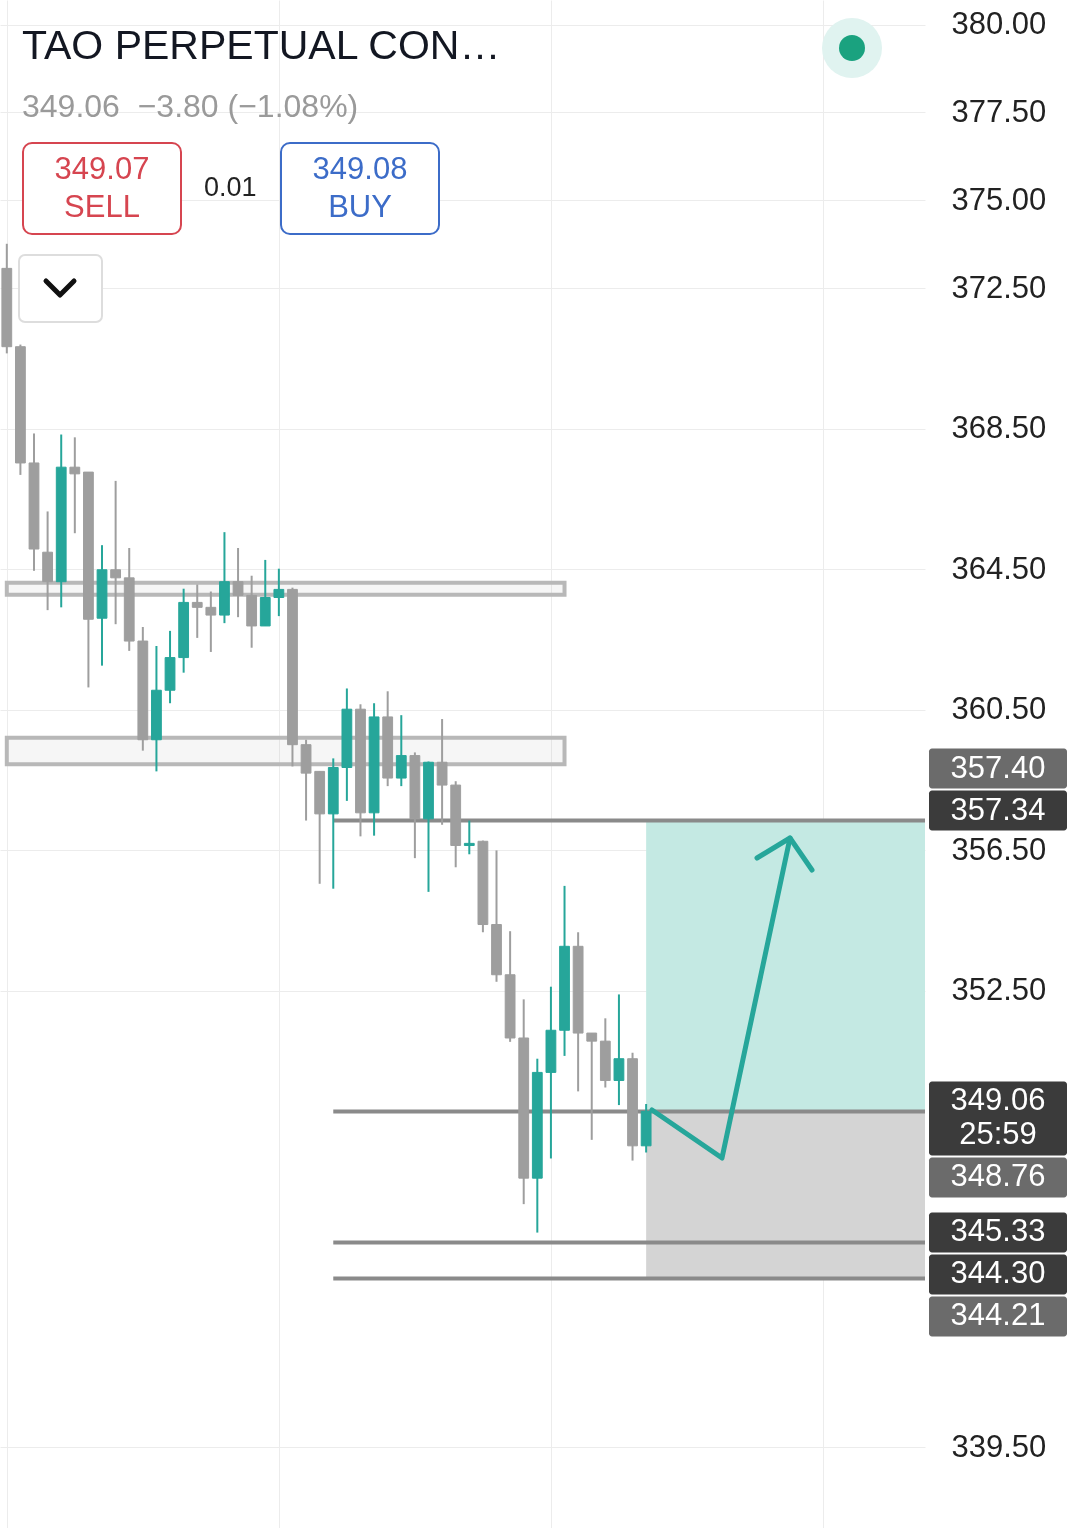 The height and width of the screenshot is (1528, 1080). I want to click on y-tick-label: 375.00, so click(999, 199).